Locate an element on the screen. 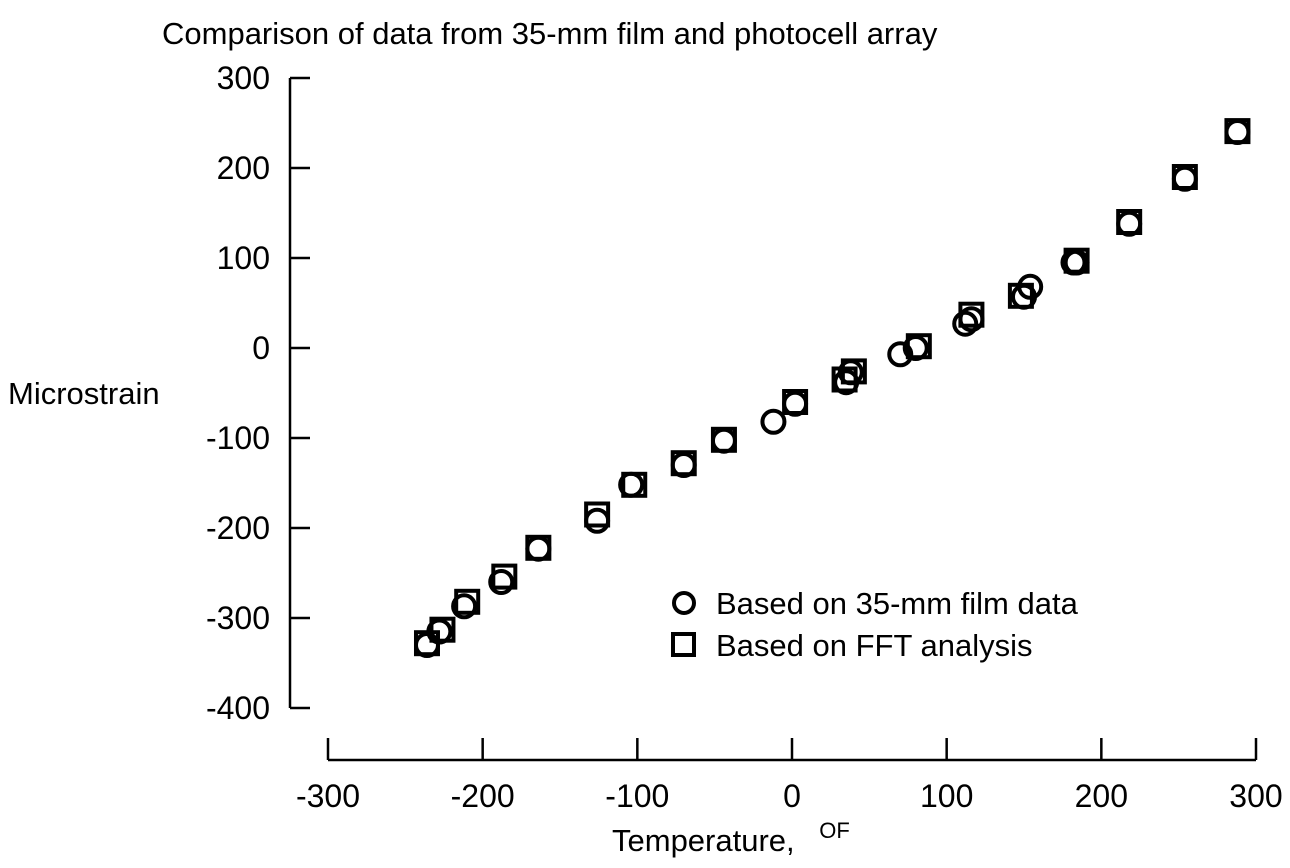 The width and height of the screenshot is (1290, 868). x-axis-label-text: Temperature, is located at coordinates (703, 840).